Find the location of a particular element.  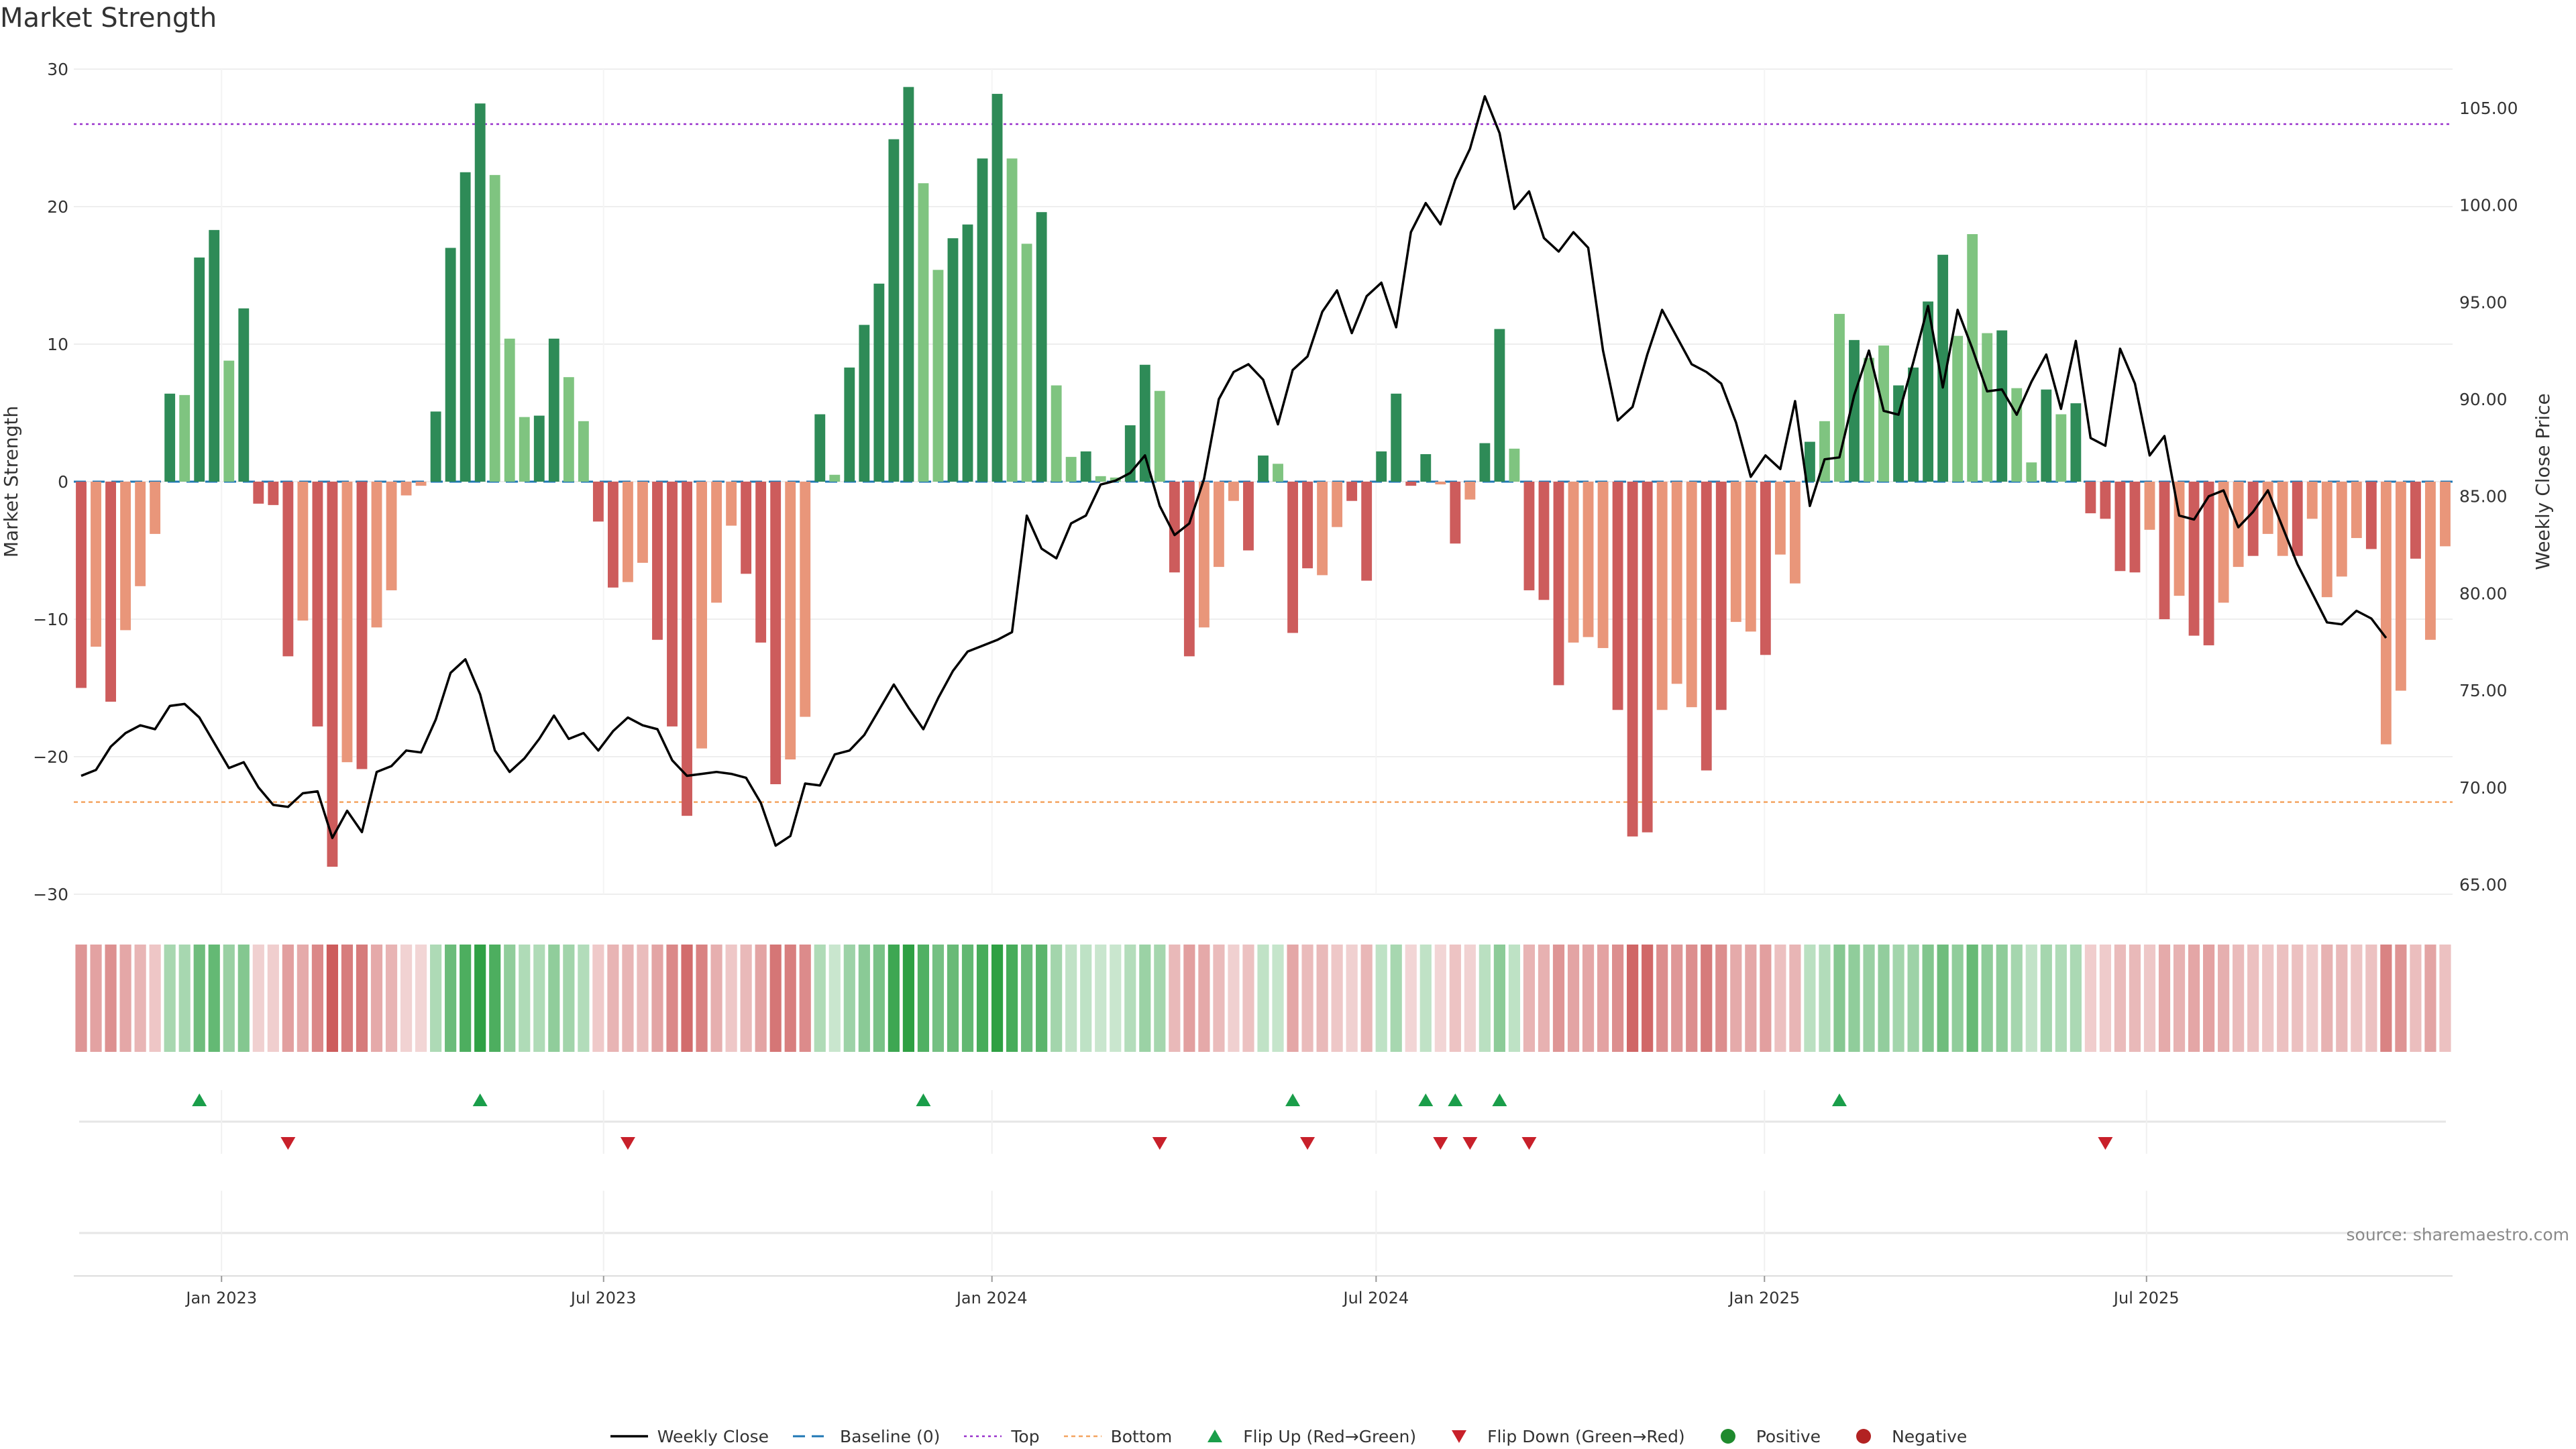

x-tick-label: Jul 2025 is located at coordinates (2146, 1298).